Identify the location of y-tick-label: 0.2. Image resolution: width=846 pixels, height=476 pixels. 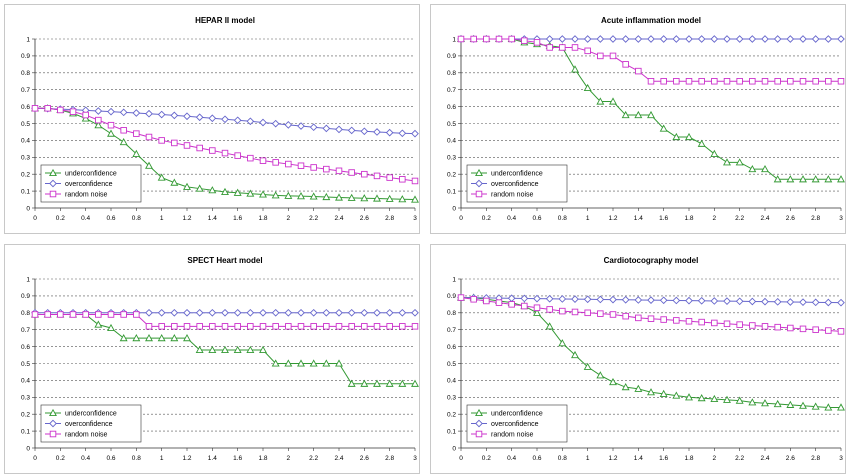
(451, 415).